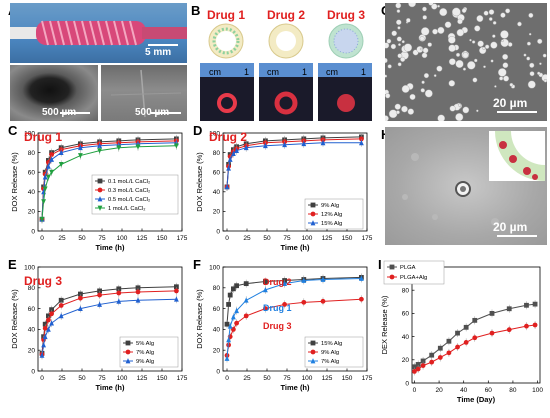 Image resolution: width=550 pixels, height=418 pixels. Describe the element at coordinates (42, 378) in the screenshot. I see `x-tick-label: 0` at that location.